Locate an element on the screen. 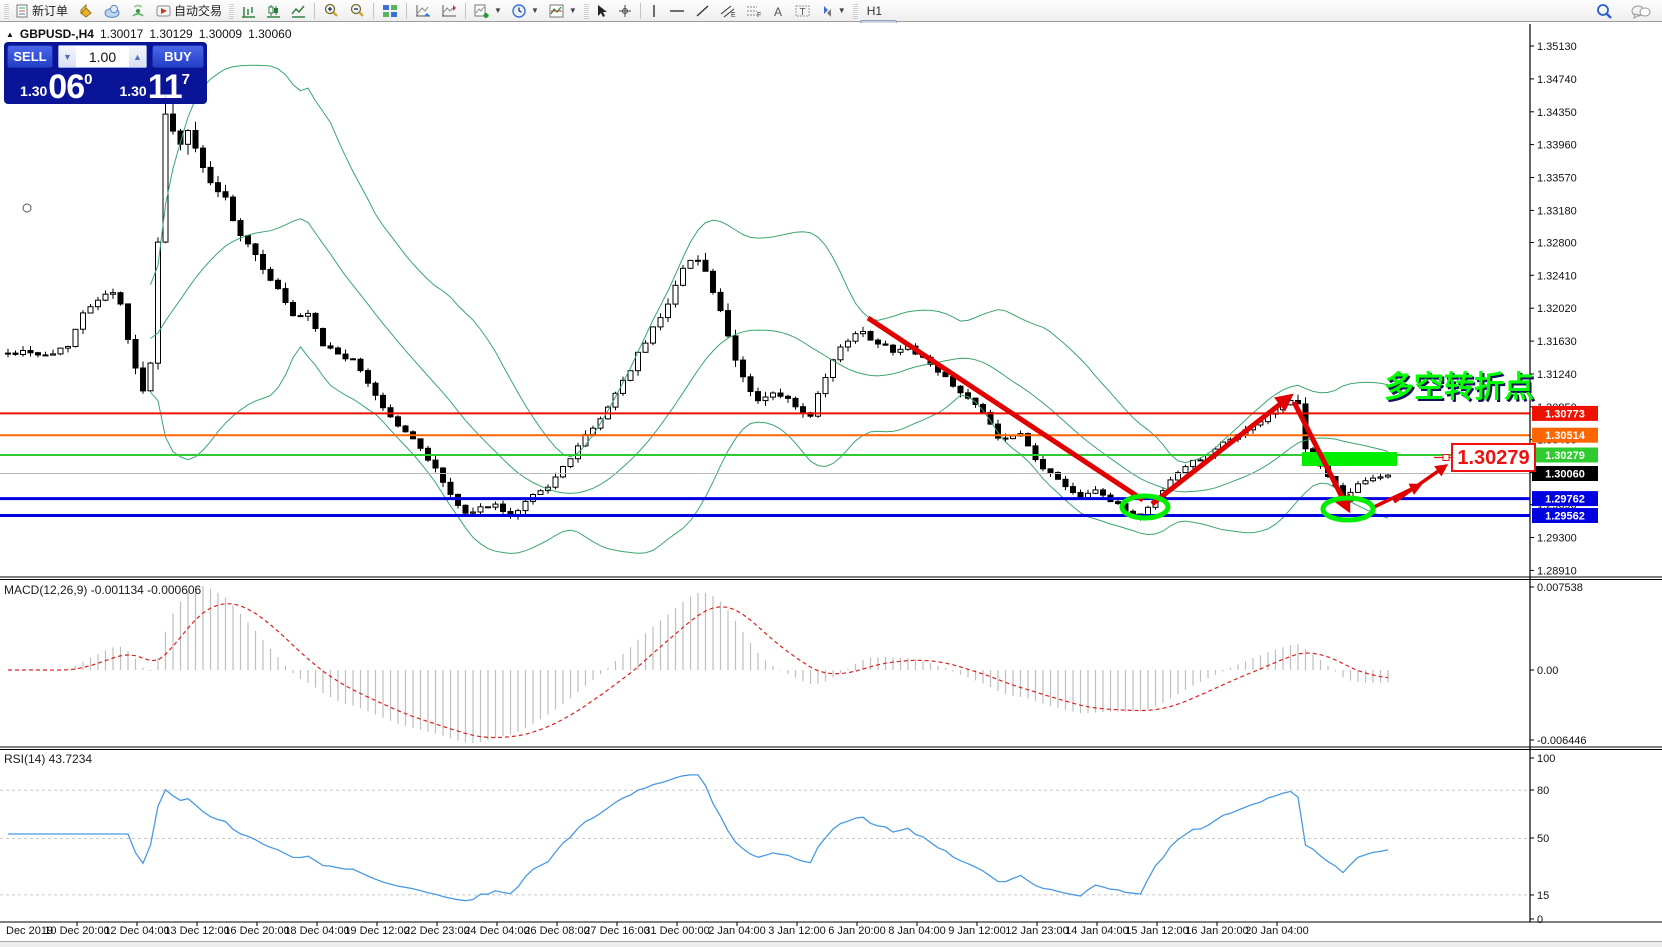  new-chart-button: ▼ is located at coordinates (488, 10).